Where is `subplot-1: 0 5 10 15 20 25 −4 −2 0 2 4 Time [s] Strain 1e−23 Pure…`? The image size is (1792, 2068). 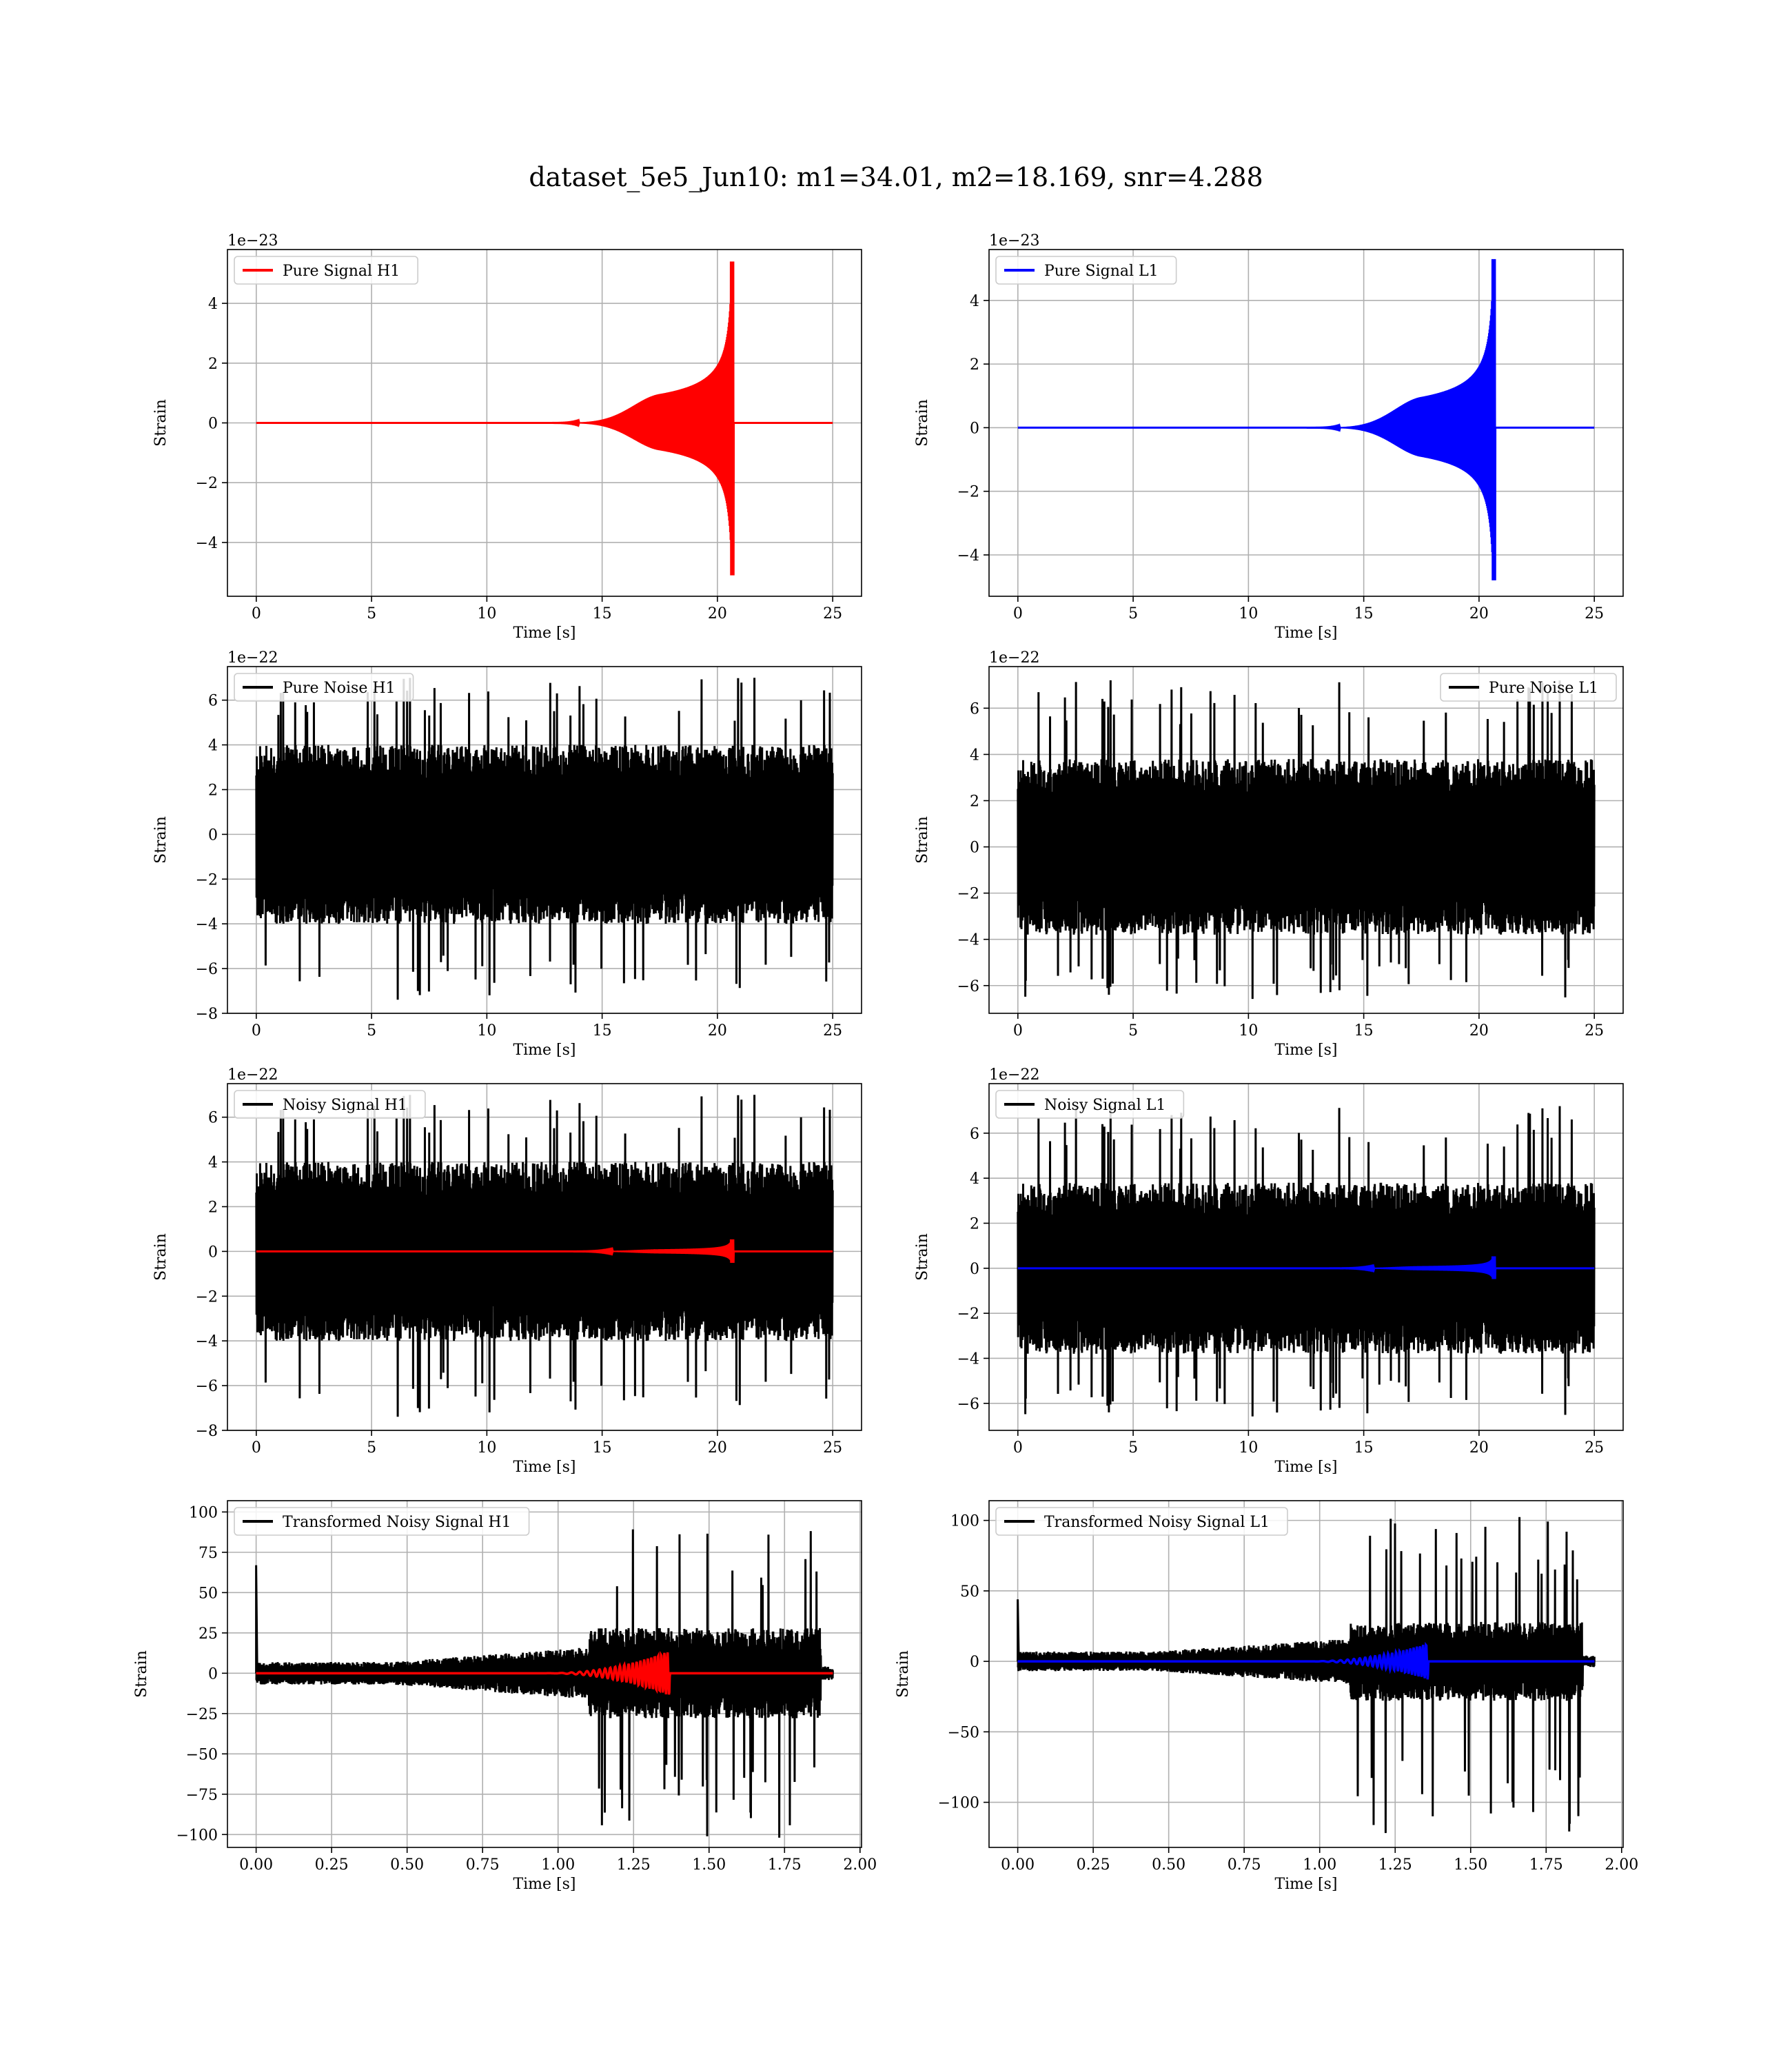
subplot-1: 0 5 10 15 20 25 −4 −2 0 2 4 Time [s] Strain 1e−23 Pure… is located at coordinates (507, 437).